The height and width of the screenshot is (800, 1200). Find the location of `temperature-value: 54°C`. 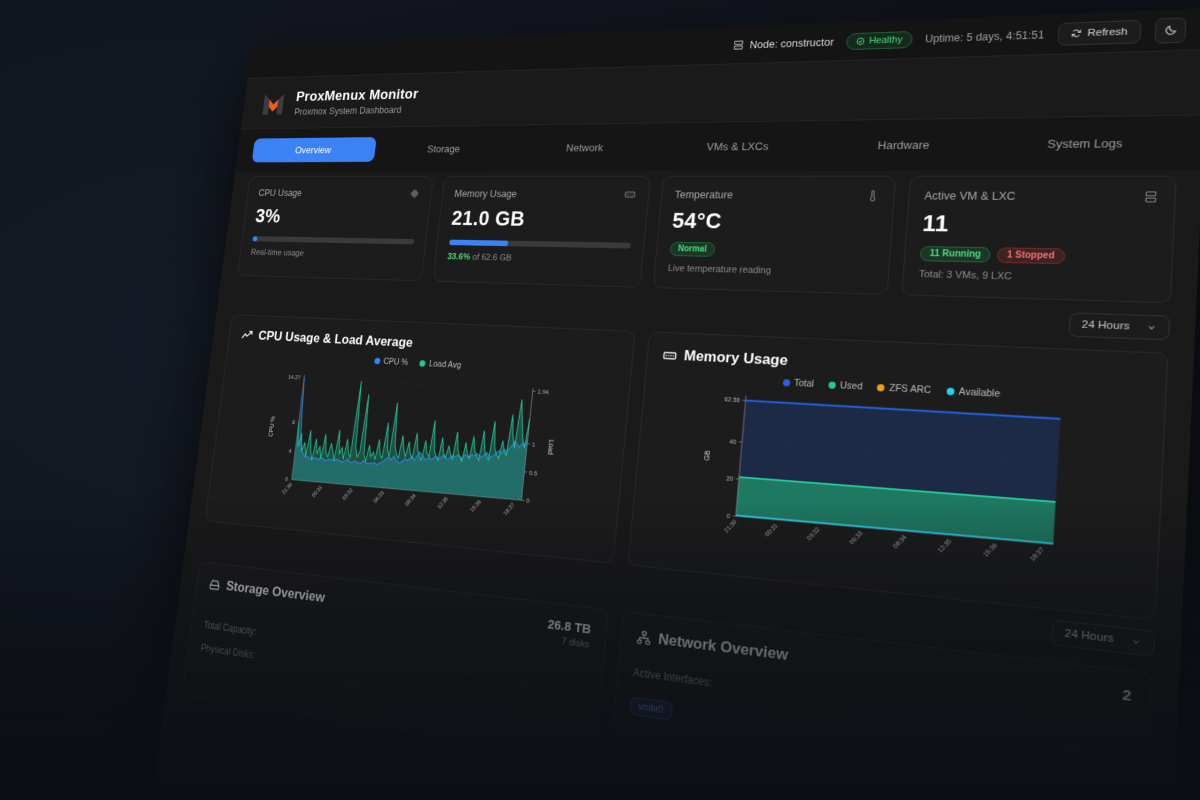

temperature-value: 54°C is located at coordinates (697, 220).